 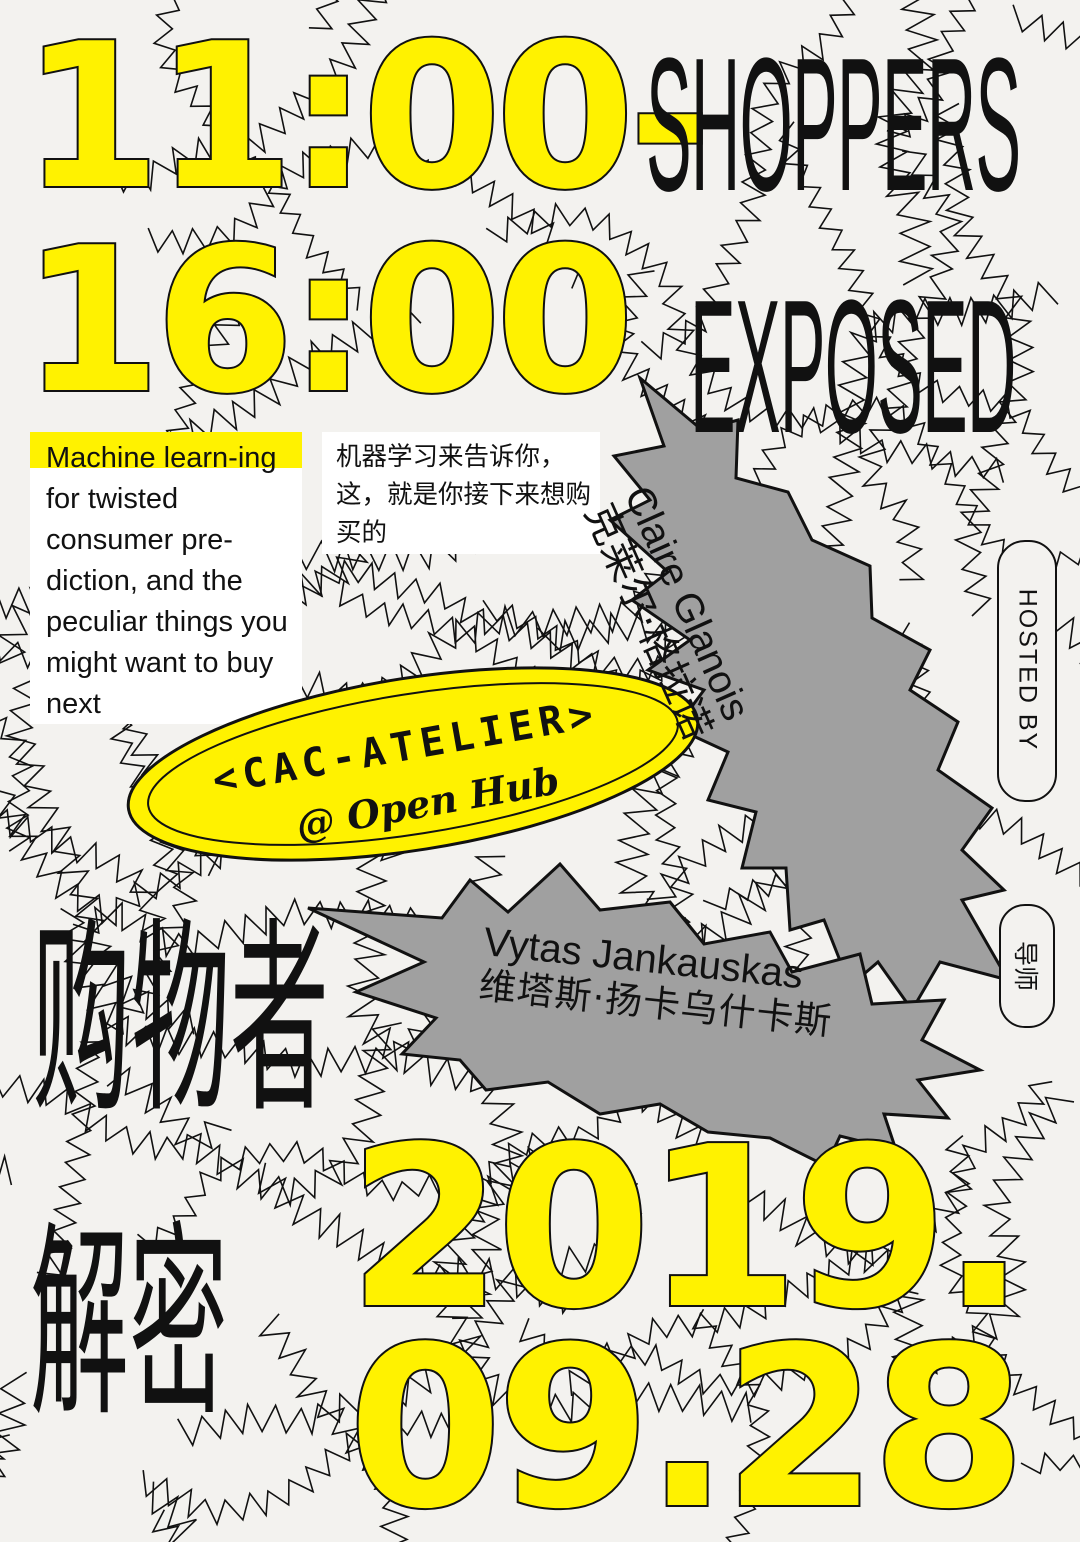 I want to click on title-shoppers: SHOPPERS, so click(x=833, y=125).